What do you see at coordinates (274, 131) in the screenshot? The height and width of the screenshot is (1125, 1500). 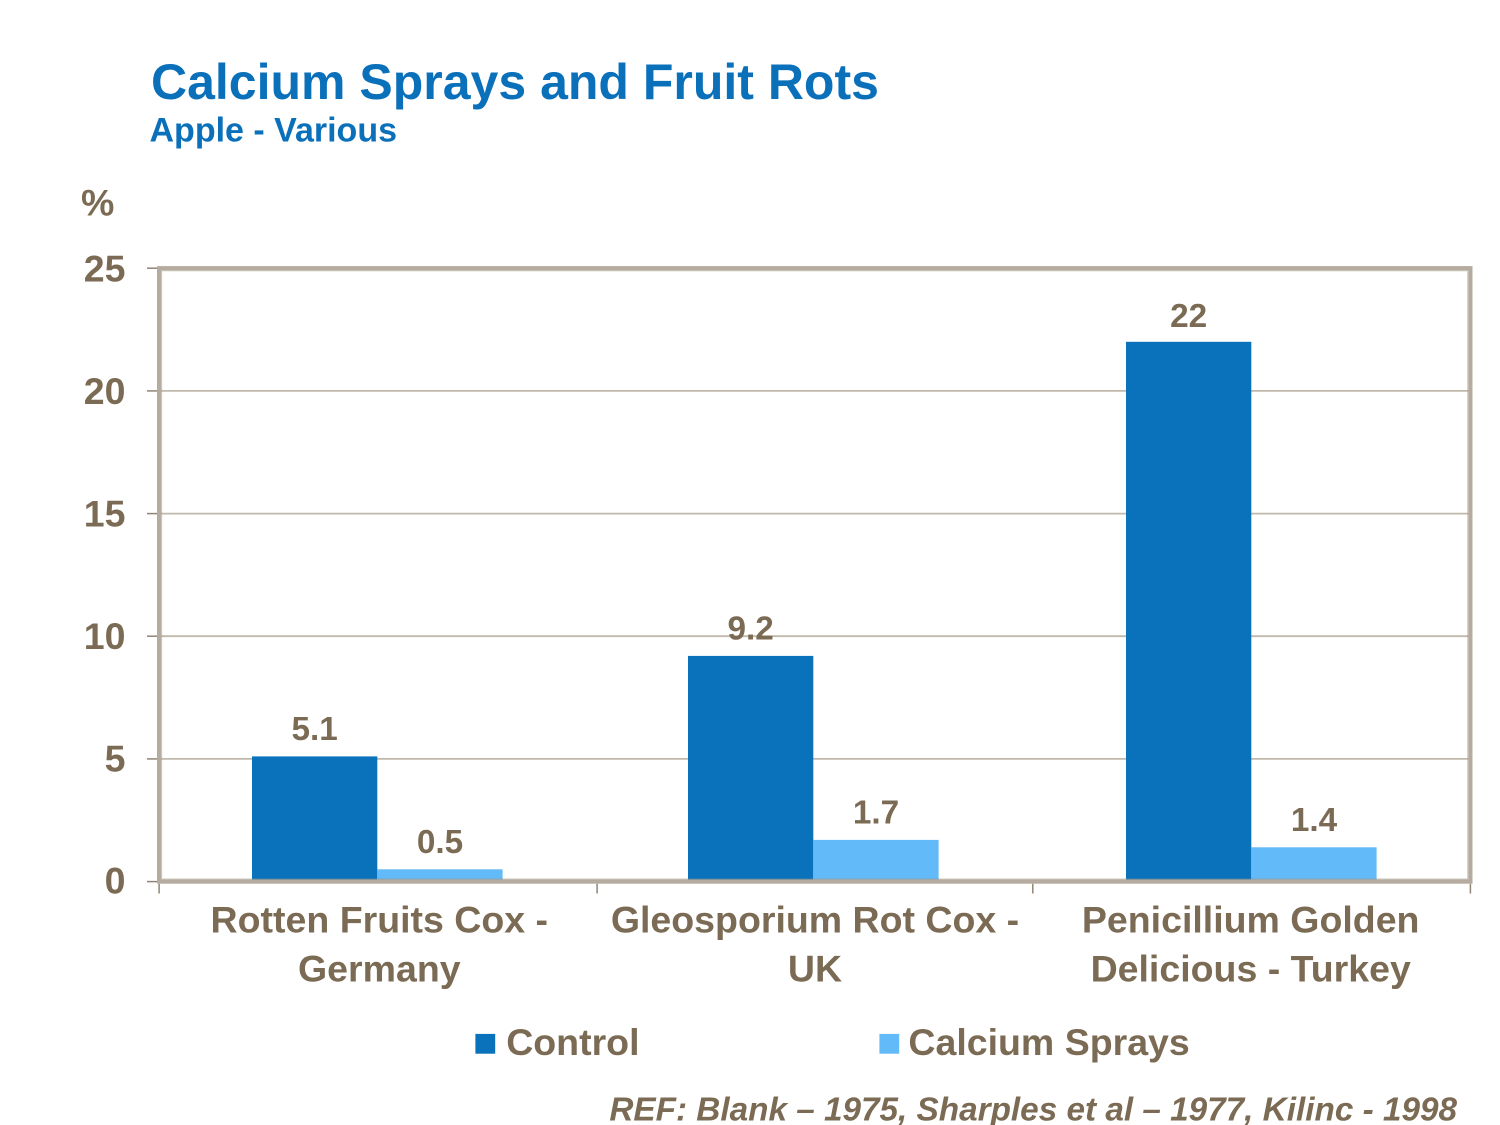 I see `svg-text: Apple - Various` at bounding box center [274, 131].